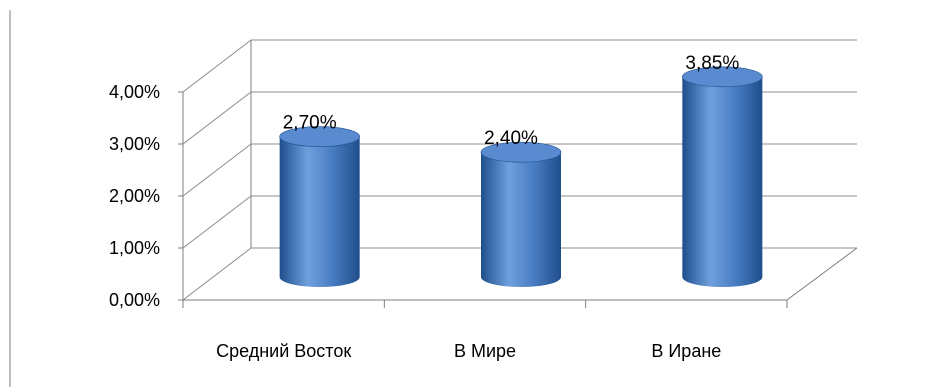 Image resolution: width=930 pixels, height=392 pixels. I want to click on x-axis-categories: Средний Восток В Мире В Иране, so click(485, 330).